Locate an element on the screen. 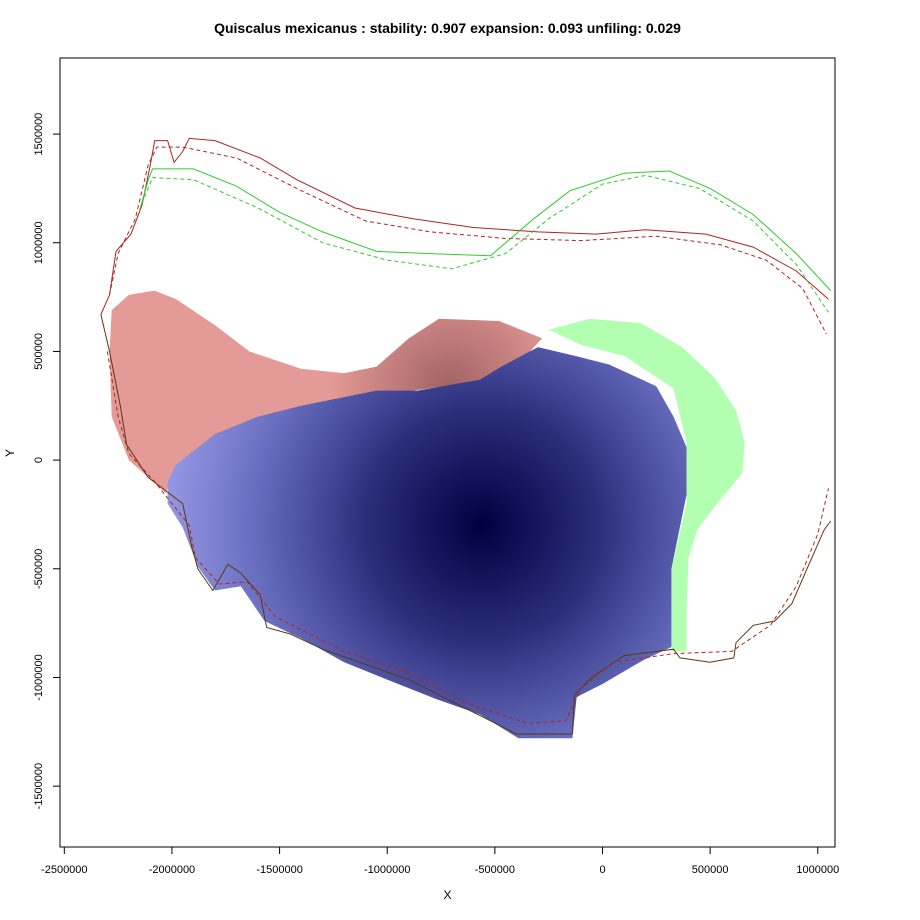  x-tick-label: -1500000 is located at coordinates (279, 870).